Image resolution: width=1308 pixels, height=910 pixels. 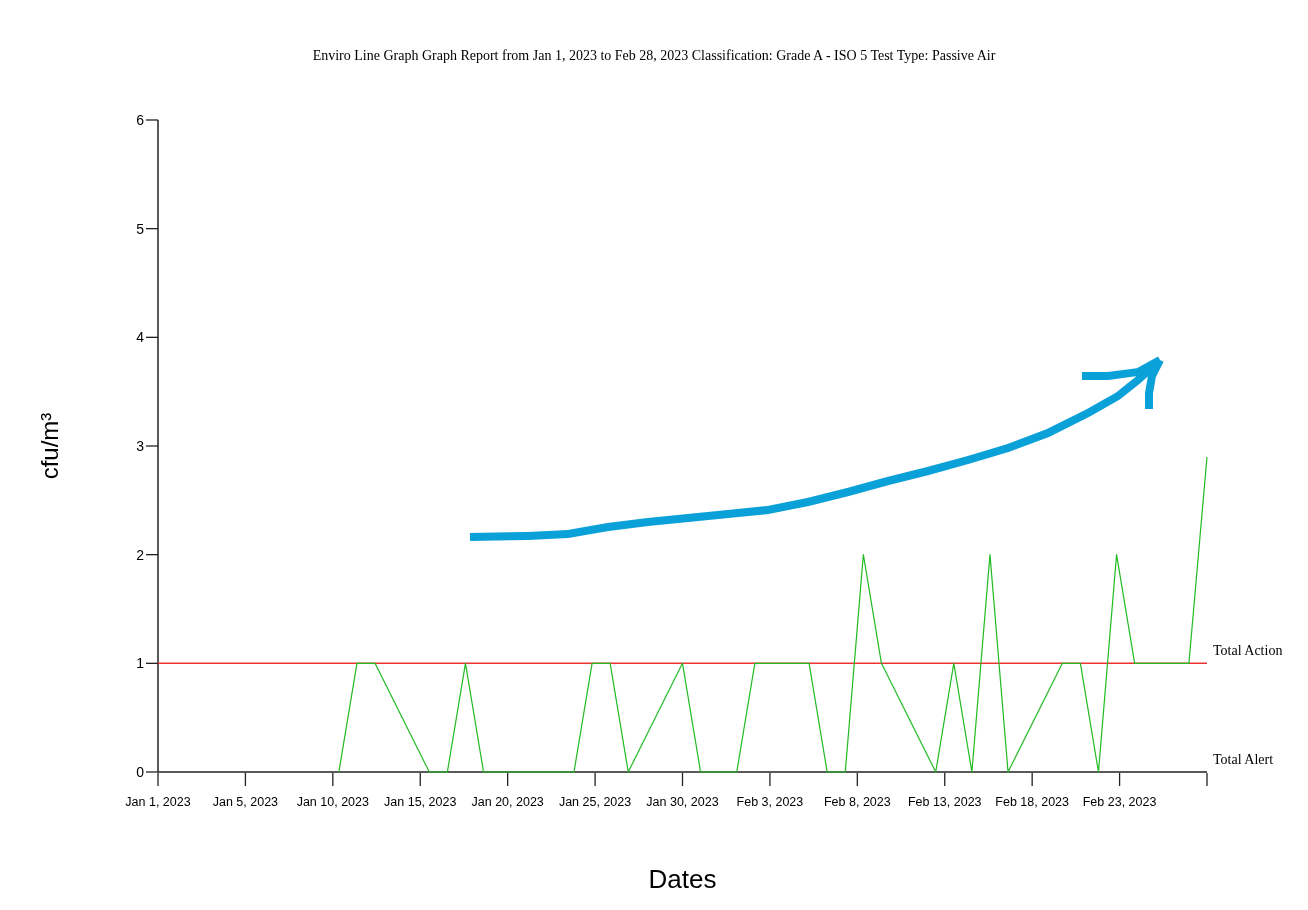 What do you see at coordinates (770, 802) in the screenshot?
I see `x-tick-label: Feb 3, 2023` at bounding box center [770, 802].